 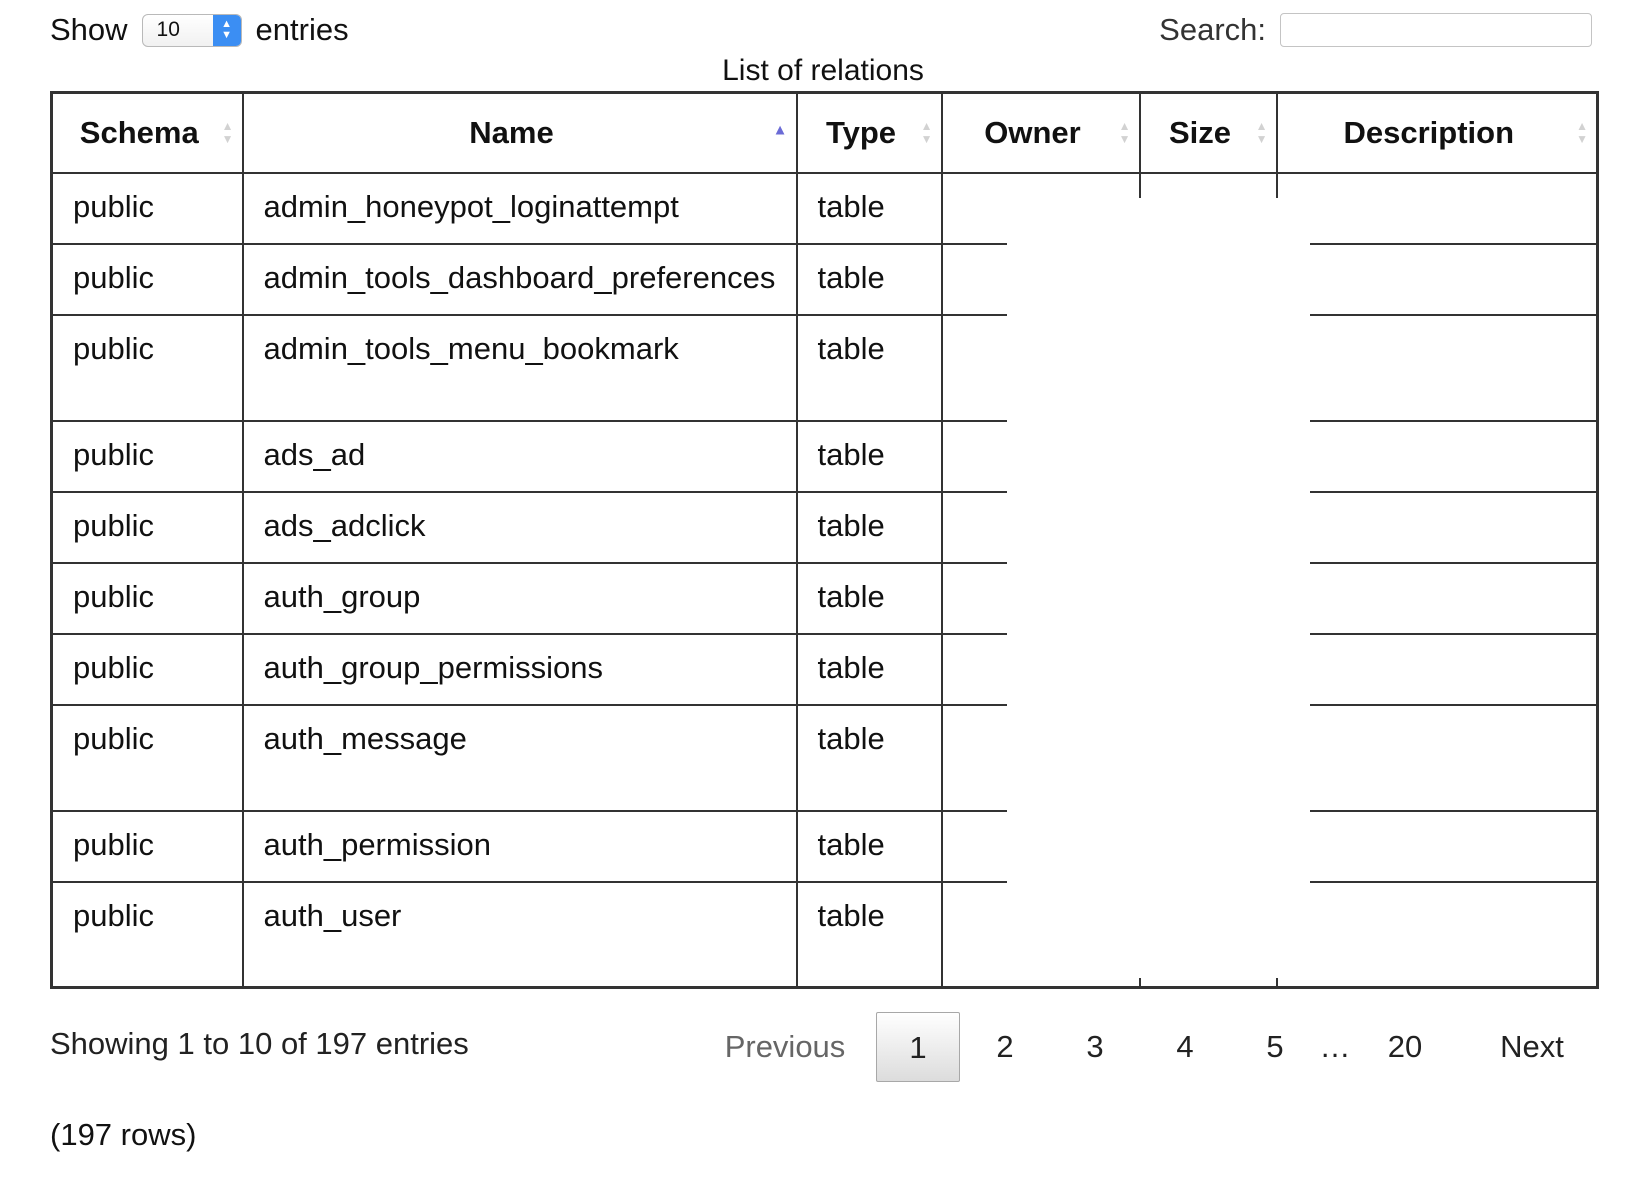 I want to click on redaction-block, so click(x=1158, y=588).